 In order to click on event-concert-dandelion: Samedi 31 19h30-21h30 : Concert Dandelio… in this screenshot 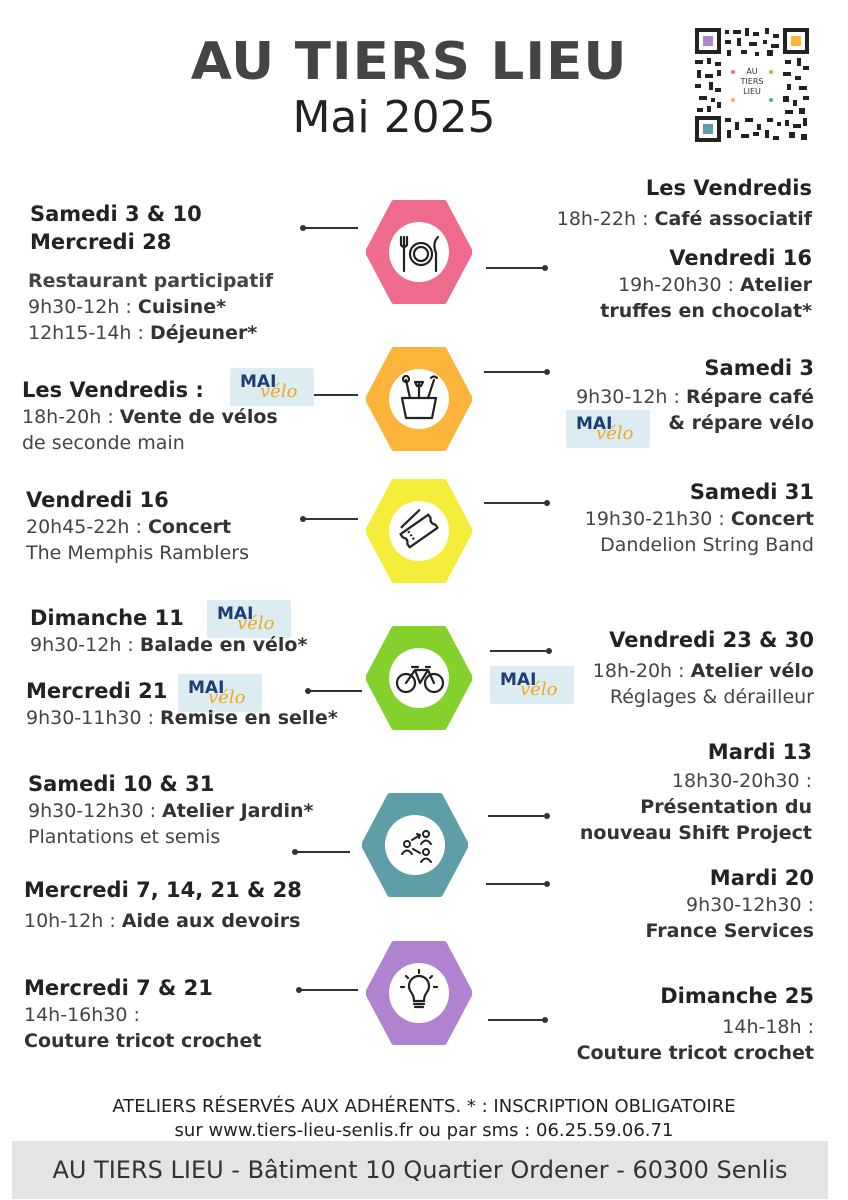, I will do `click(699, 518)`.